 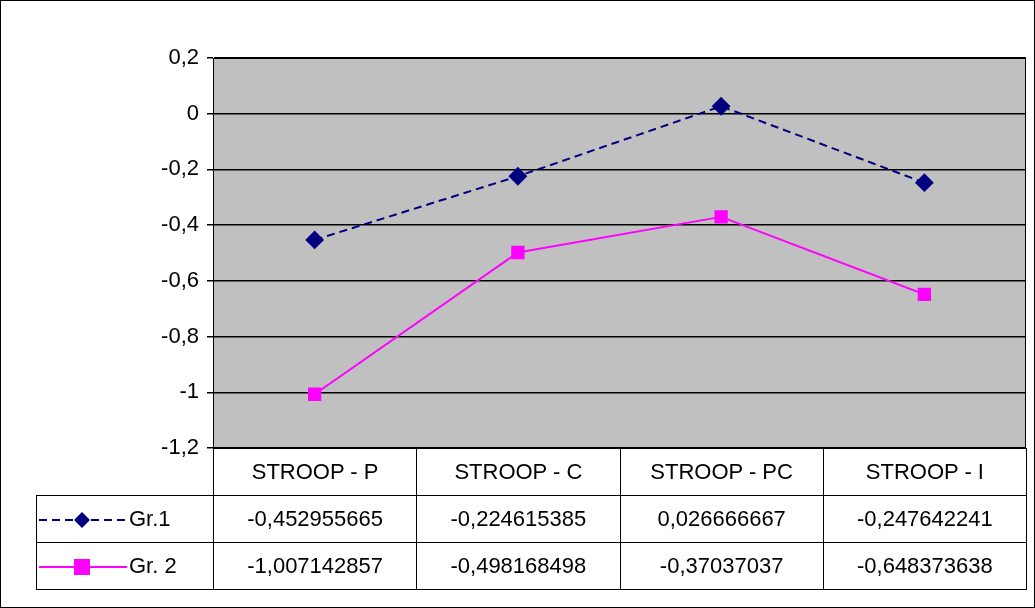 I want to click on y-tick-label: -1,2, so click(x=180, y=447).